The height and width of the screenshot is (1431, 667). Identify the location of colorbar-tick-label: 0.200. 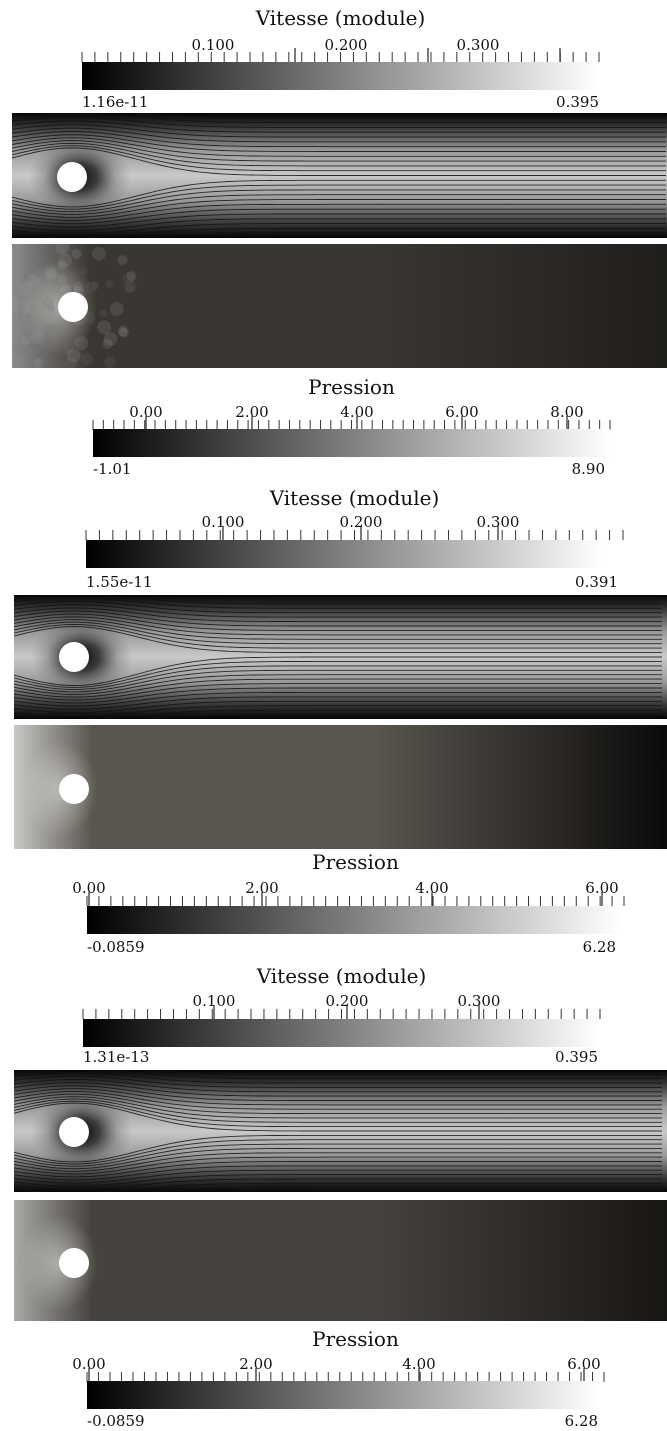
(346, 45).